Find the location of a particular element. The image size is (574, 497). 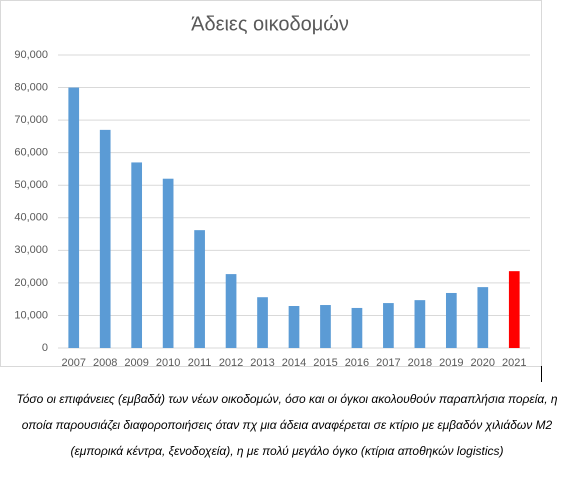

x-tick-label: 2008 is located at coordinates (105, 363).